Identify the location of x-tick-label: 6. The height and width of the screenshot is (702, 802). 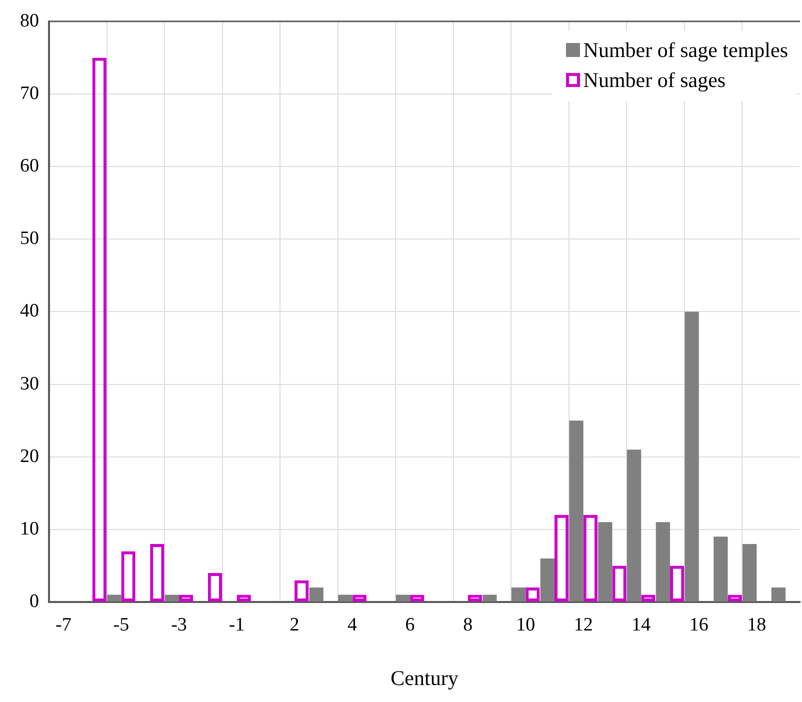
(410, 625).